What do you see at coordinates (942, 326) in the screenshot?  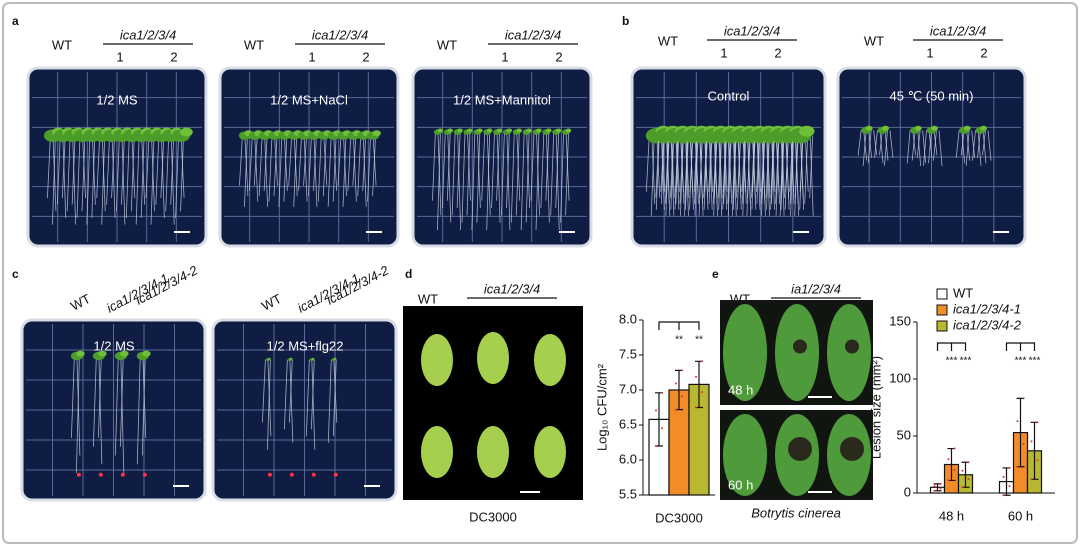 I see `legend-swatch` at bounding box center [942, 326].